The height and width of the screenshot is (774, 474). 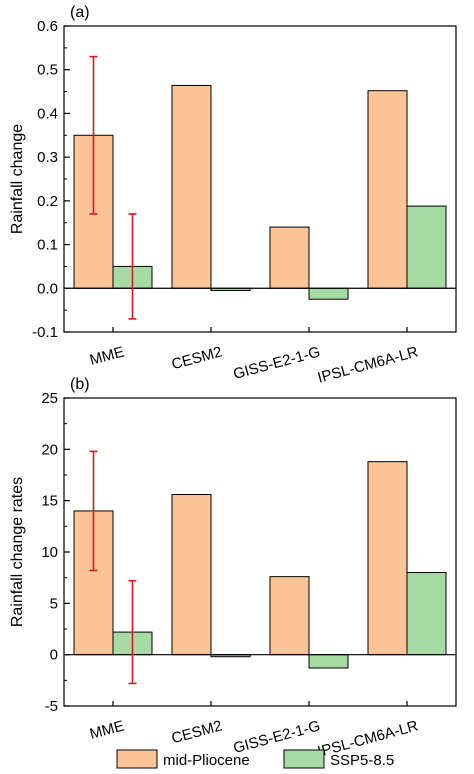 What do you see at coordinates (47, 288) in the screenshot?
I see `panel-a-ytick-label-1: 0.0` at bounding box center [47, 288].